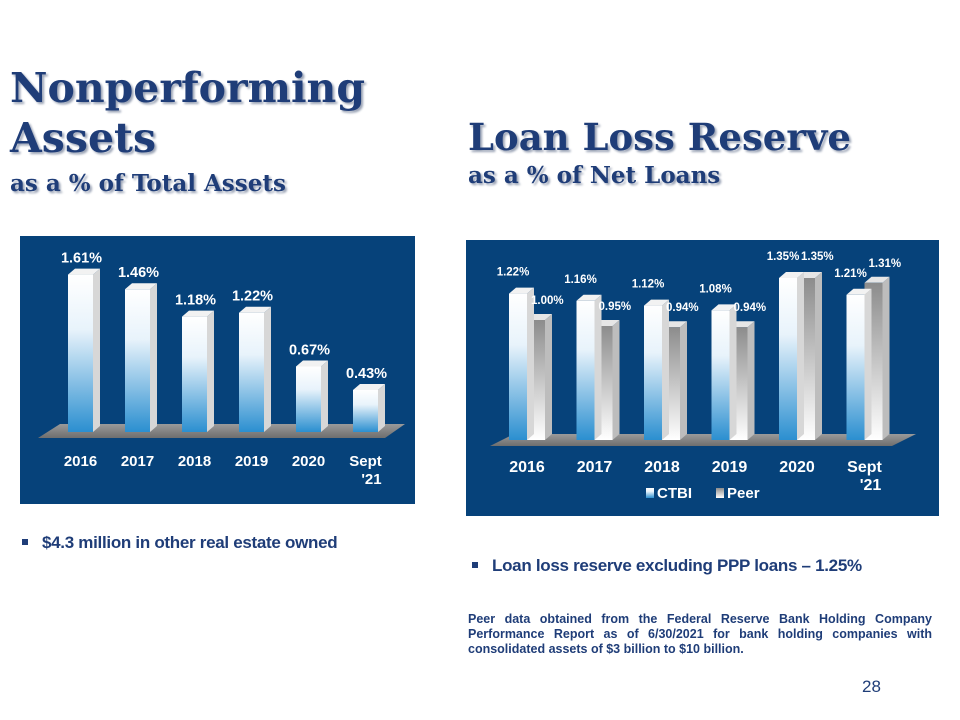 The image size is (960, 720). Describe the element at coordinates (877, 279) in the screenshot. I see `bar-peer-5-top` at that location.